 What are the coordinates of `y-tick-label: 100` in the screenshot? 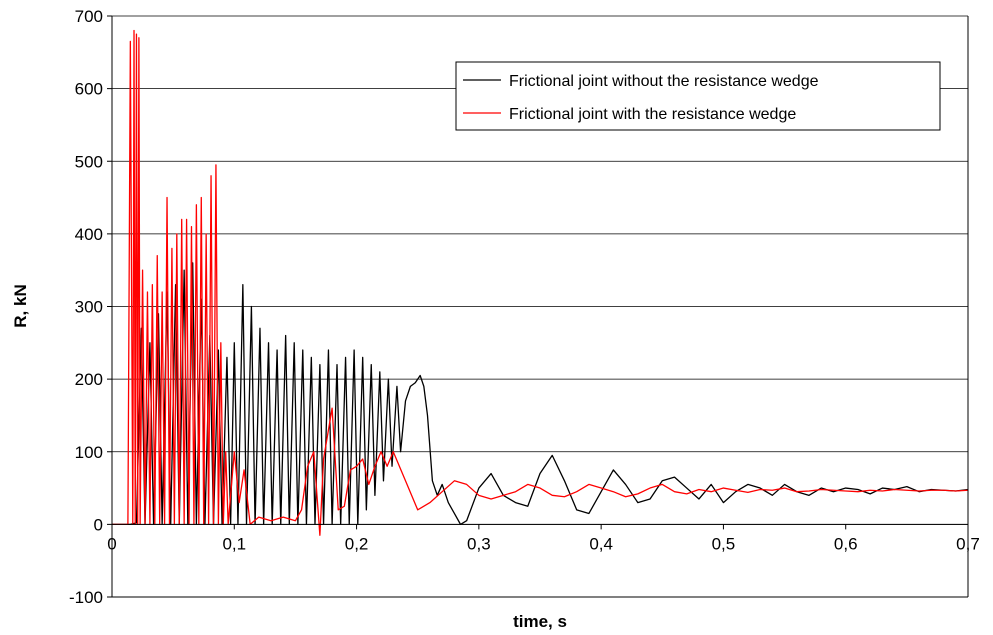 It's located at (89, 452).